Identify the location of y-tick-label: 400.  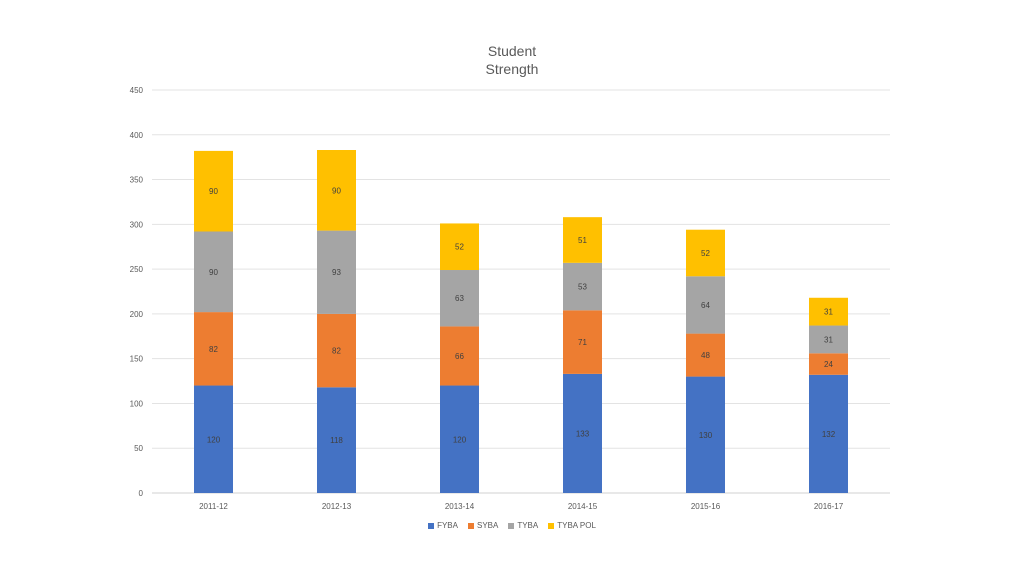
(137, 135).